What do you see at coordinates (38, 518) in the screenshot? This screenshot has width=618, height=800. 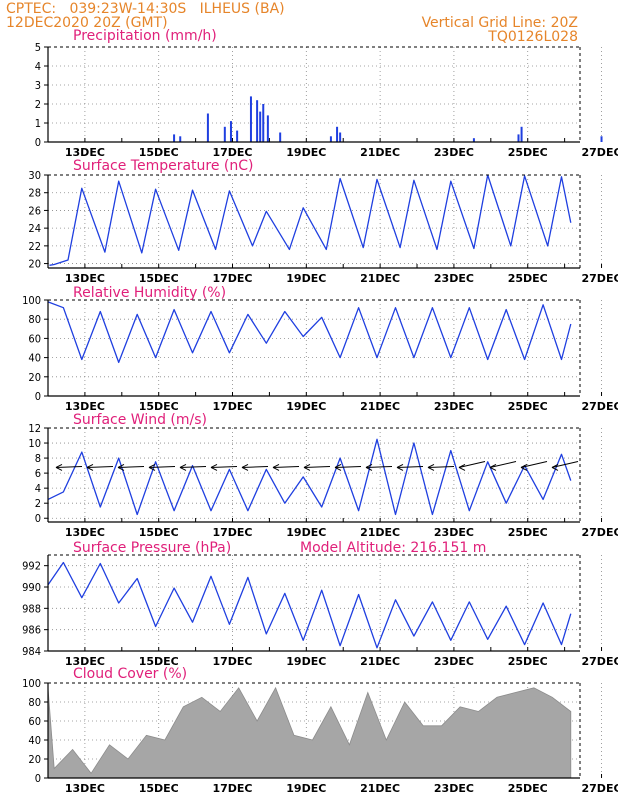 I see `y-tick-label: 0` at bounding box center [38, 518].